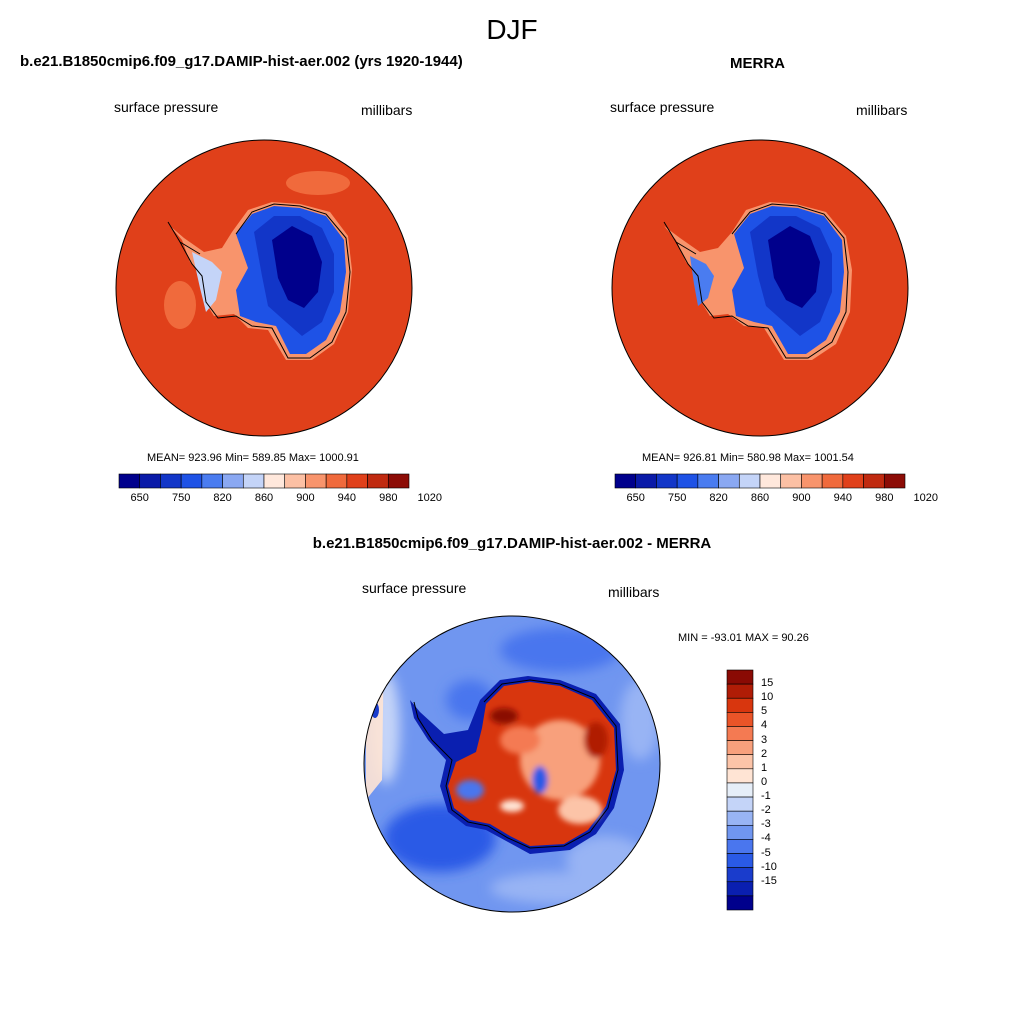 This screenshot has width=1024, height=1024. What do you see at coordinates (764, 767) in the screenshot?
I see `colorbar-tick-label: 1` at bounding box center [764, 767].